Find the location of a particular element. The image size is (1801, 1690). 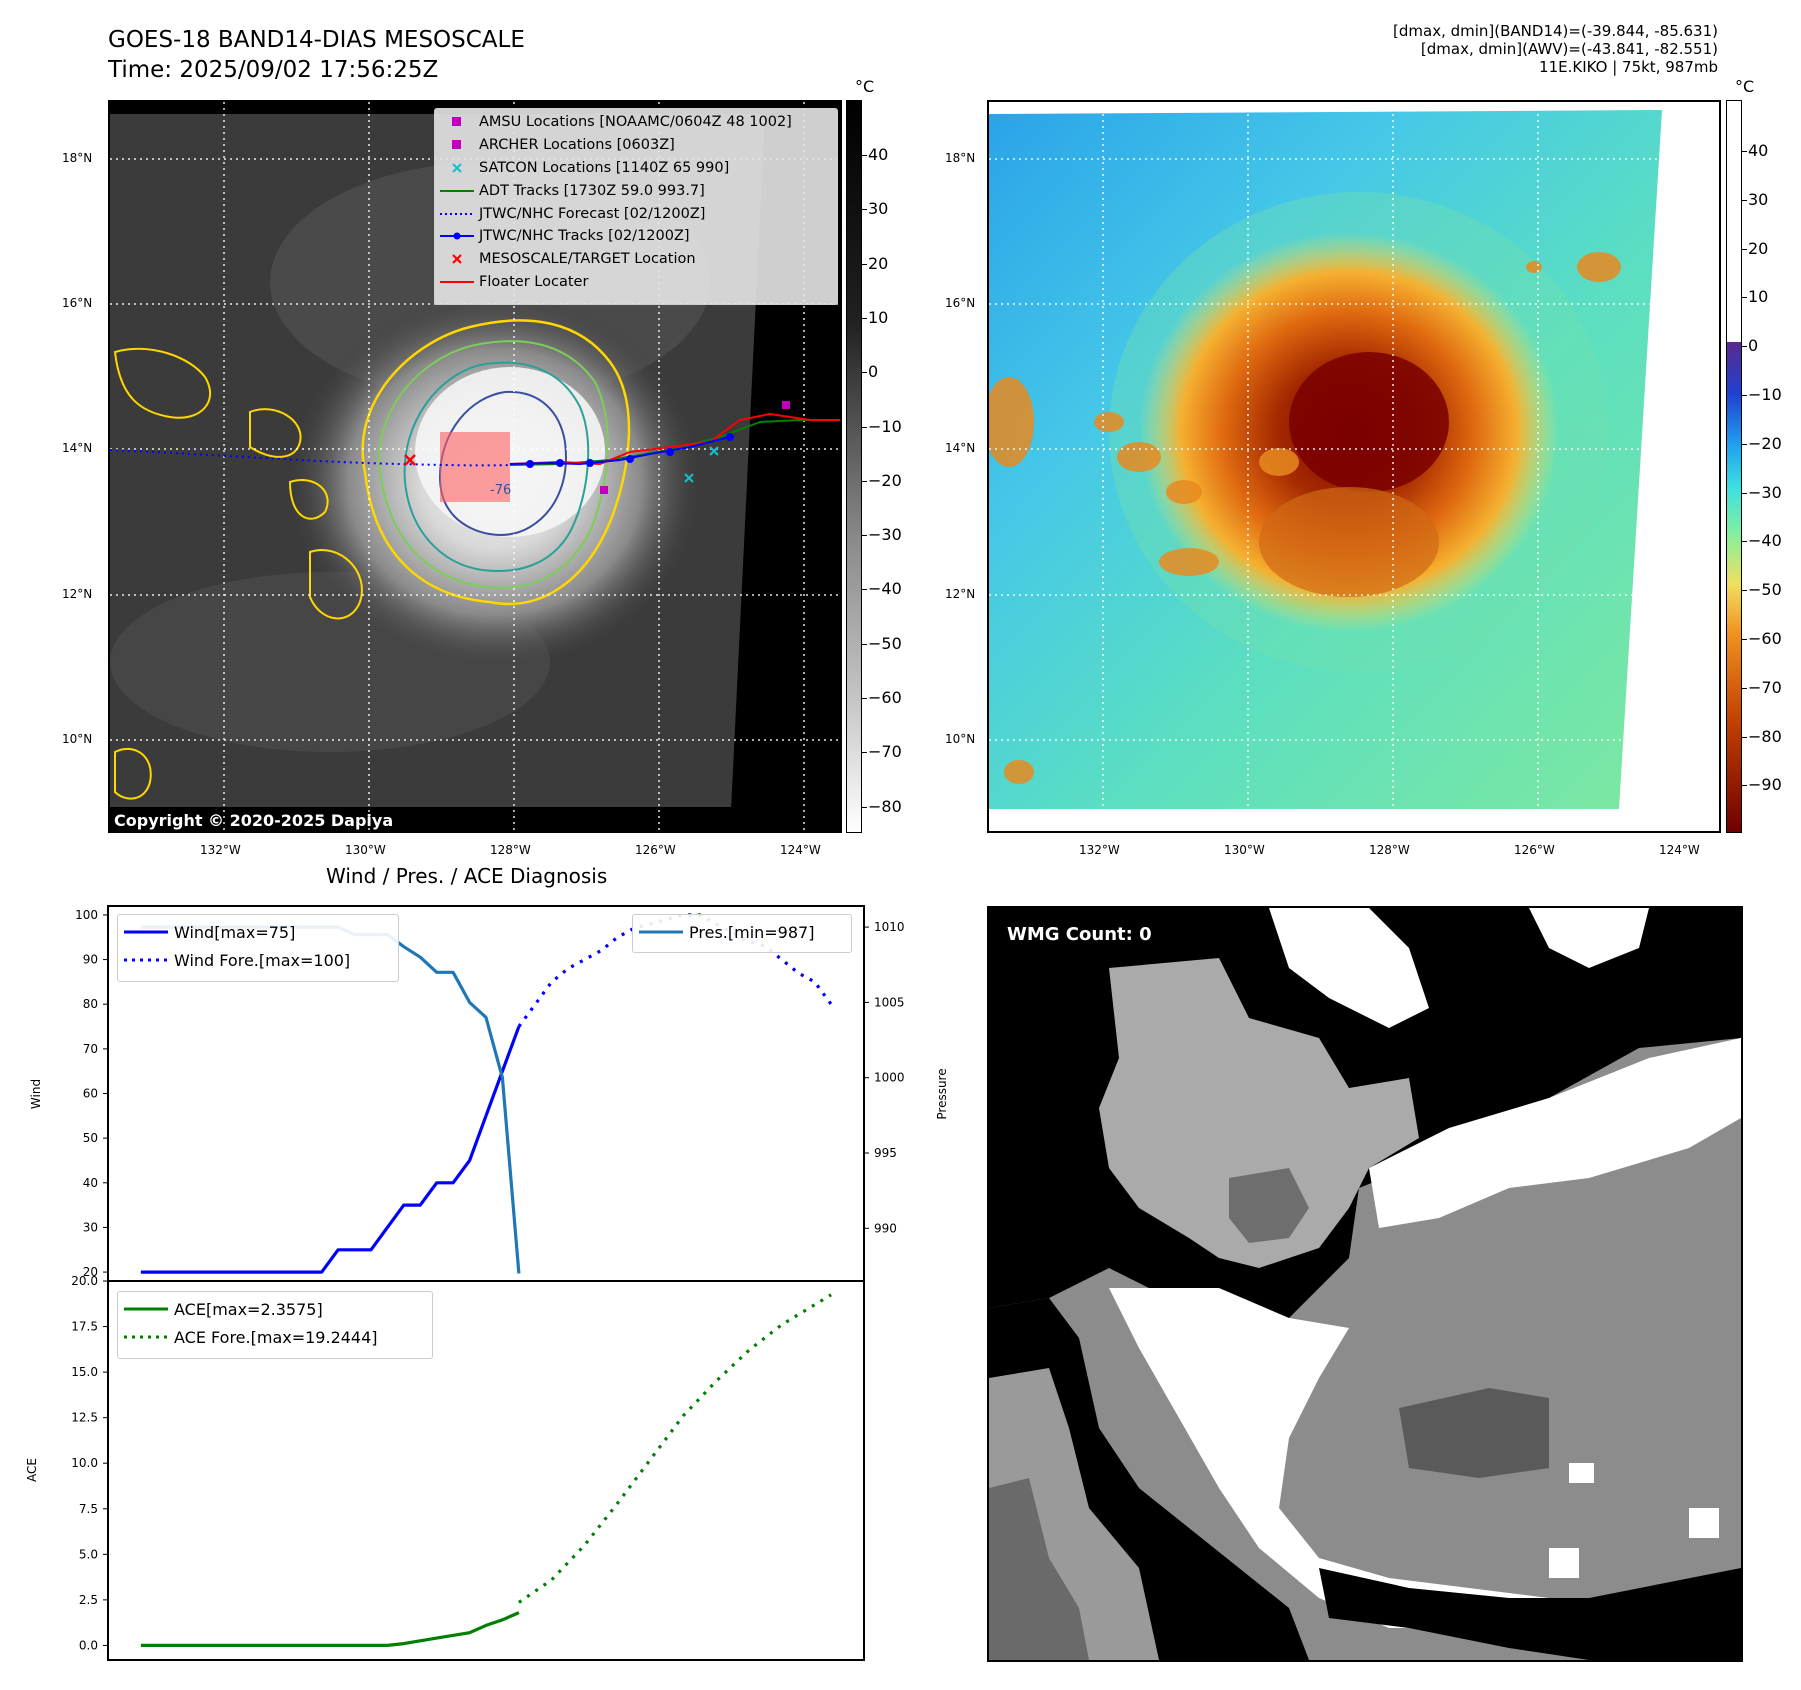

colorbar-unit-gray: °C is located at coordinates (865, 86).